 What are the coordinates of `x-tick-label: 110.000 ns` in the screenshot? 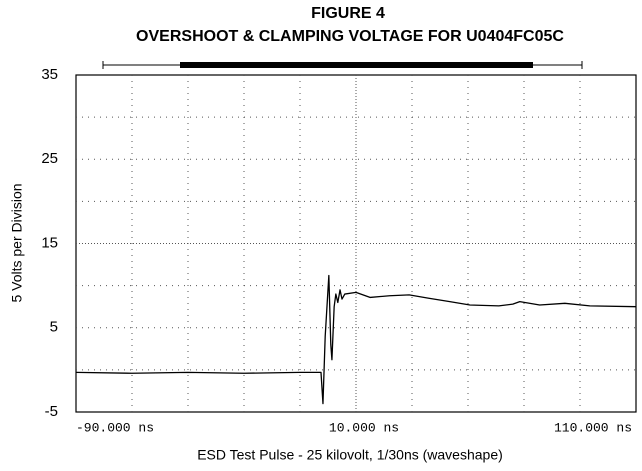 It's located at (593, 427).